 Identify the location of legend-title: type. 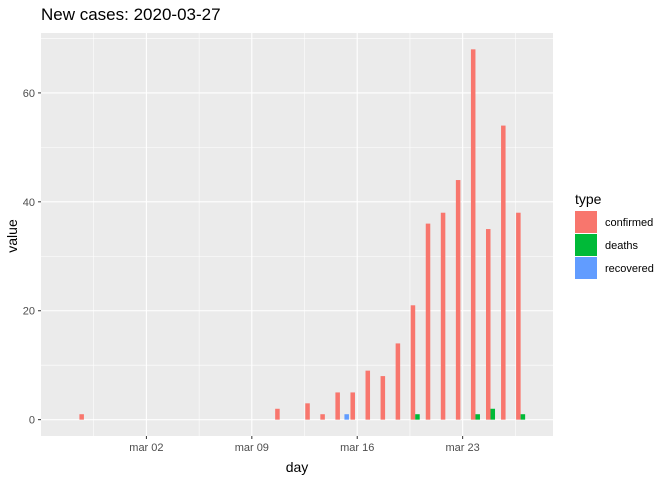
(588, 199).